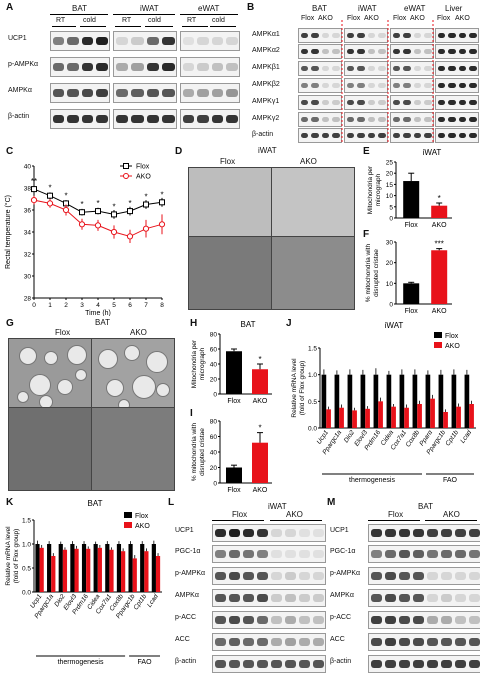 The height and width of the screenshot is (679, 480). What do you see at coordinates (368, 273) in the screenshot?
I see `y-axis-label: % mitochondria with` at bounding box center [368, 273].